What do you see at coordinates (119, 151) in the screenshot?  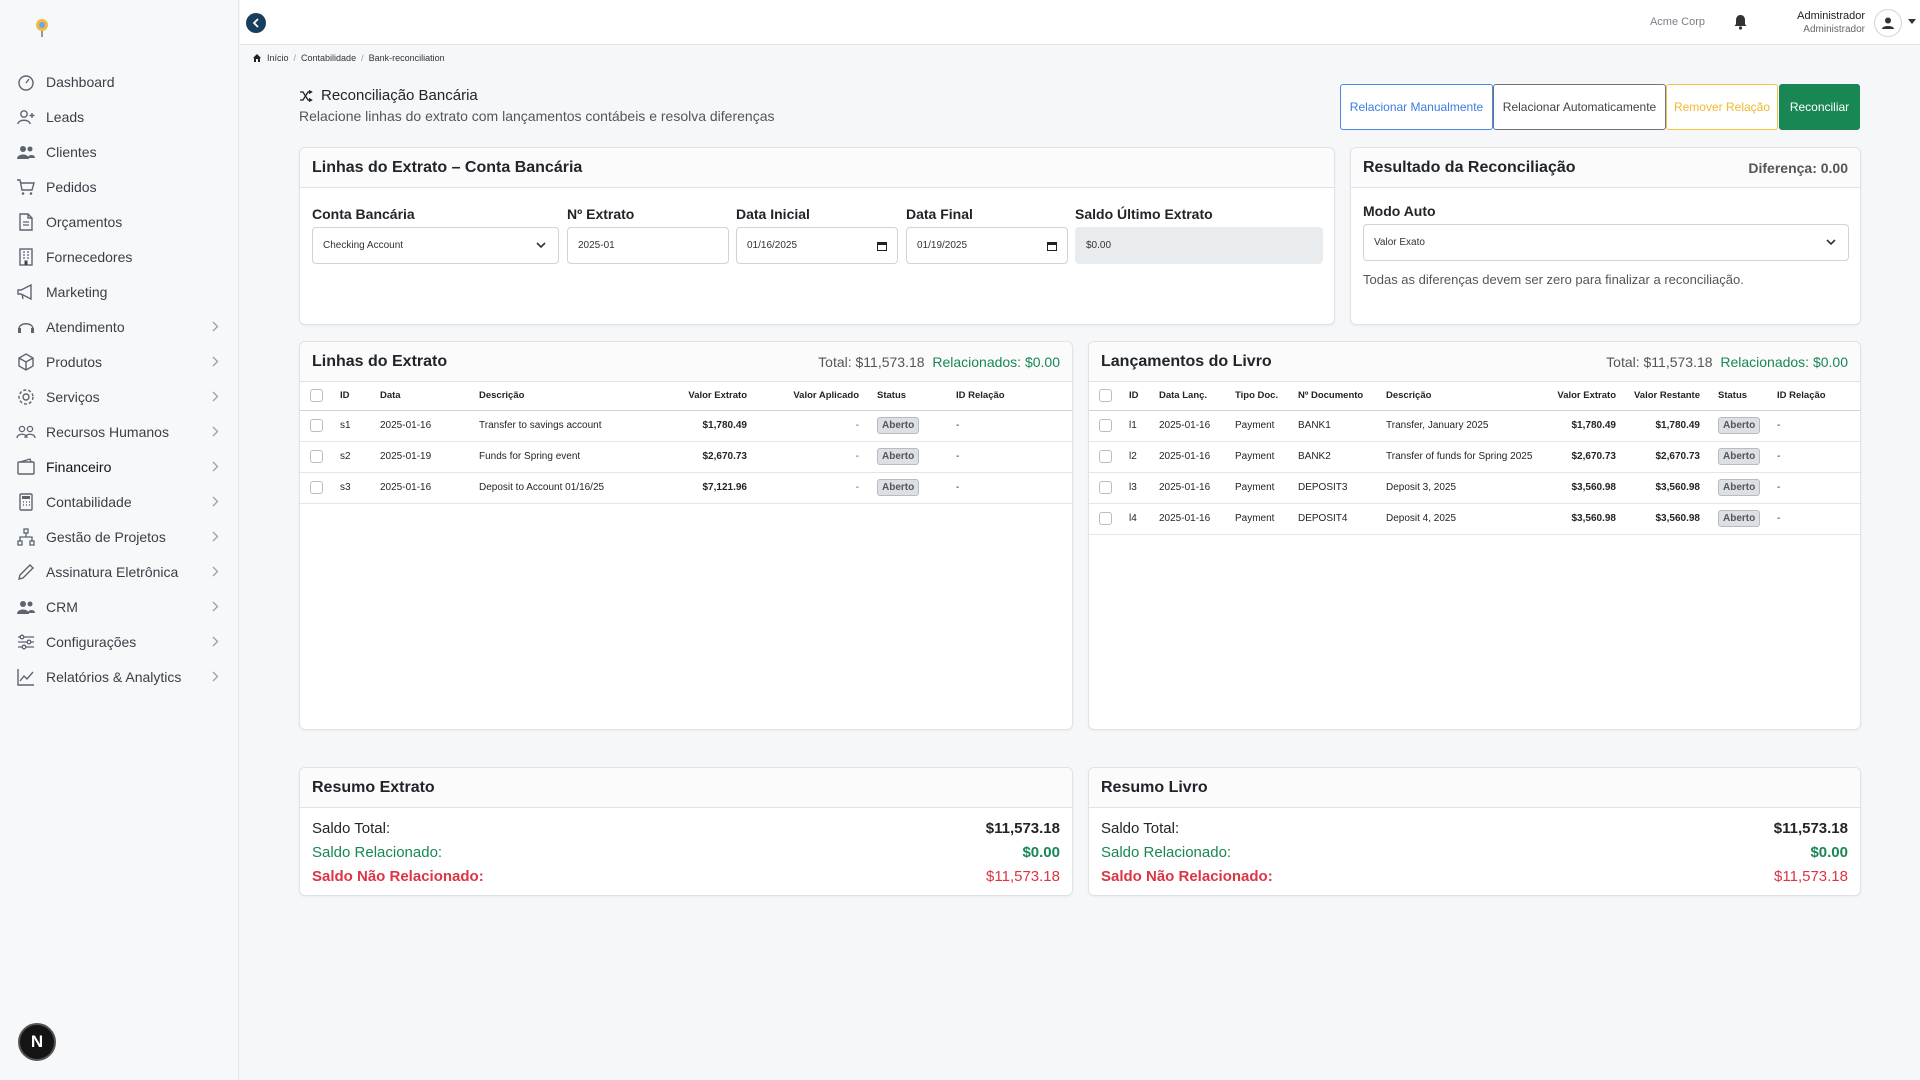 I see `sidebar-item: Clientes` at bounding box center [119, 151].